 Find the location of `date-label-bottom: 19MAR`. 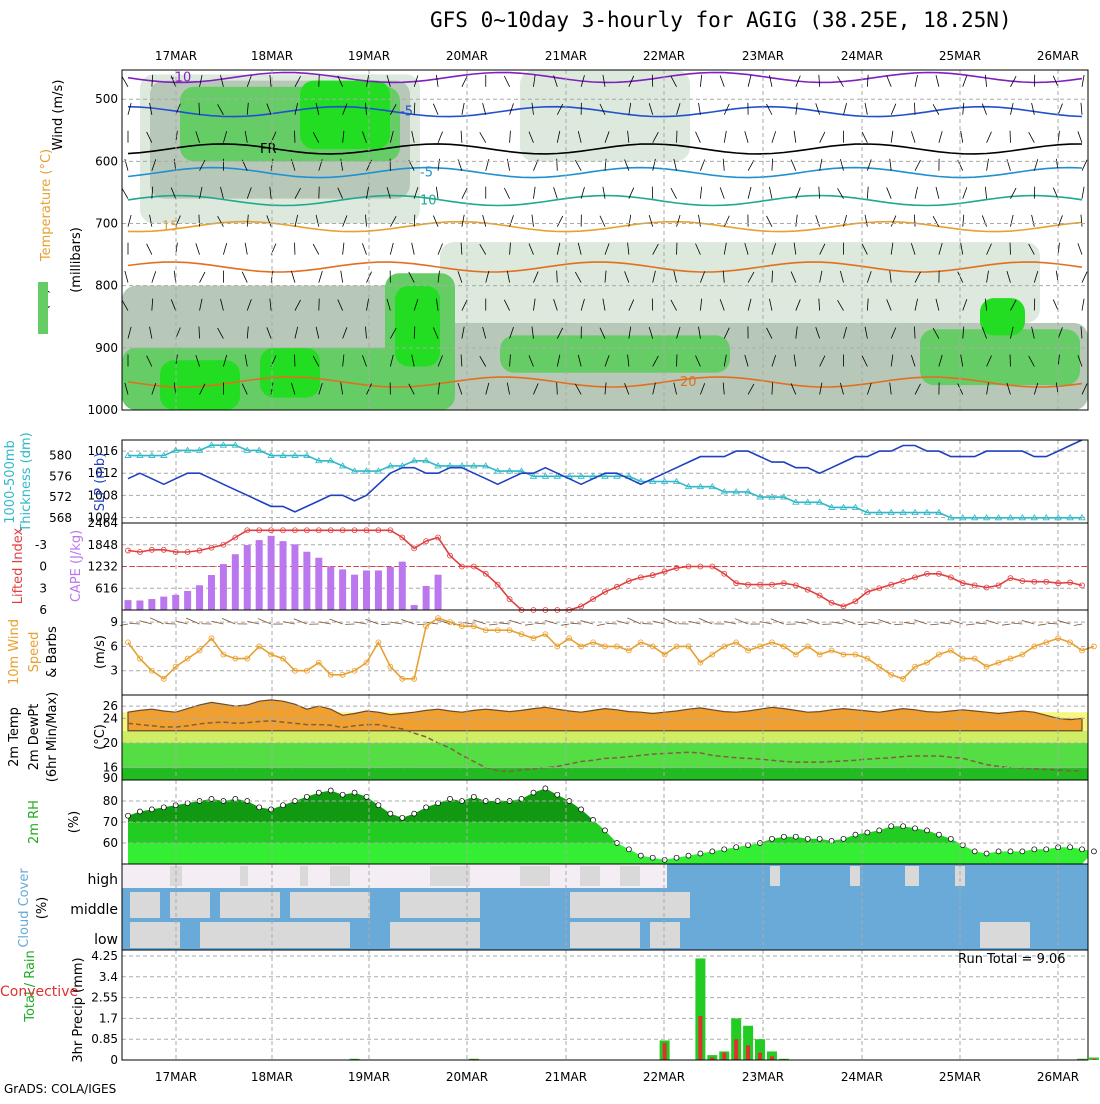

date-label-bottom: 19MAR is located at coordinates (369, 1077).